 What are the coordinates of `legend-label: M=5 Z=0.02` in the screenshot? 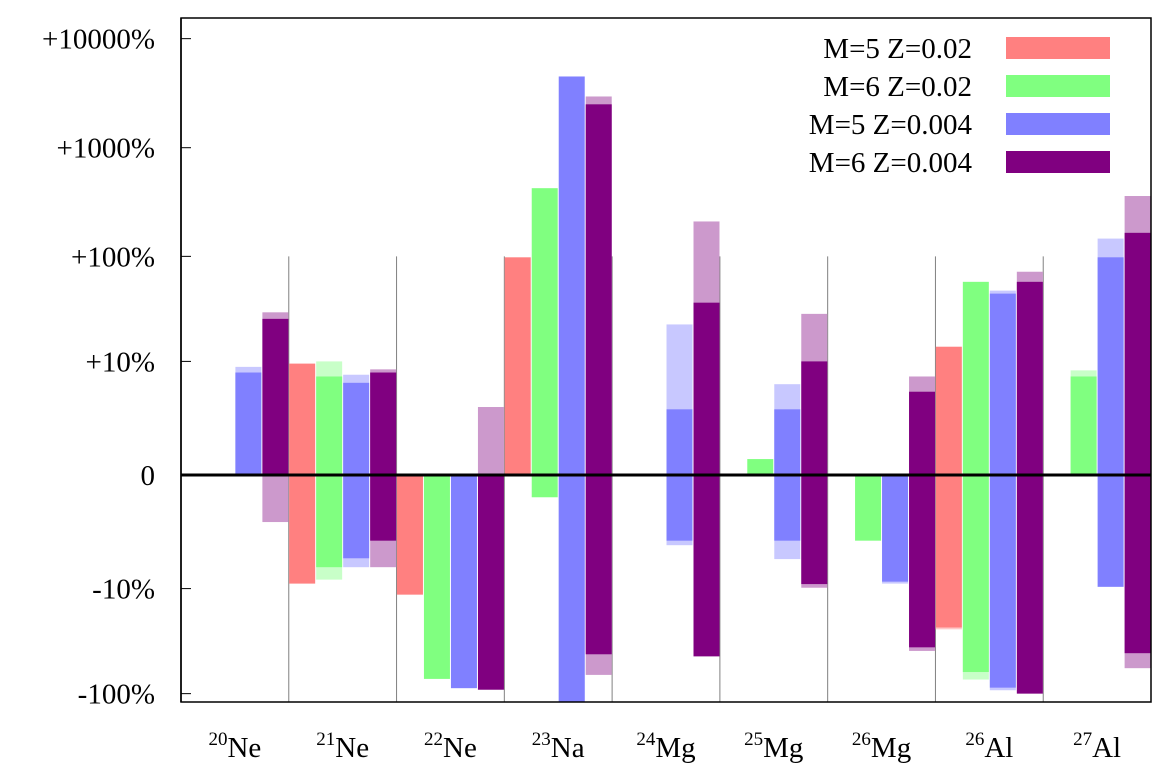 It's located at (897, 49).